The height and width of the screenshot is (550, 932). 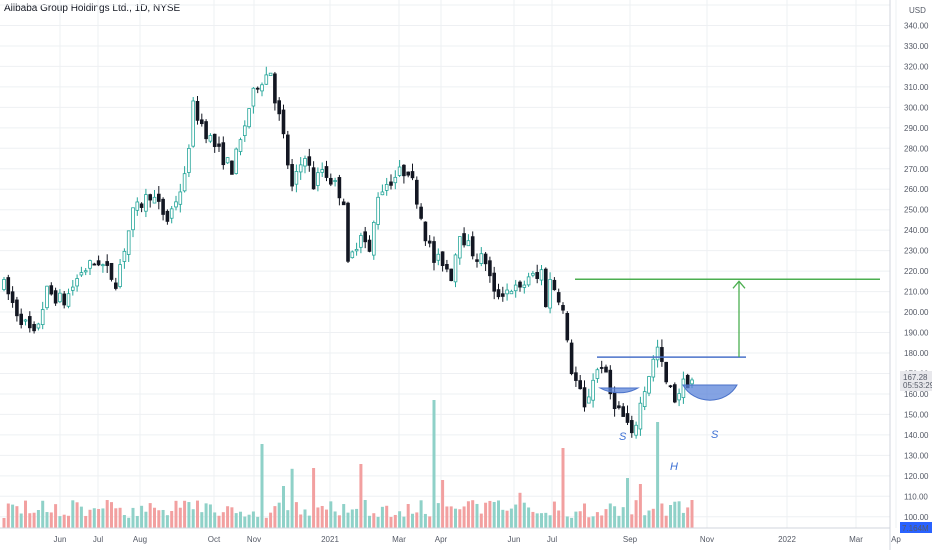 I want to click on y-tick-label: 330.00, so click(x=916, y=46).